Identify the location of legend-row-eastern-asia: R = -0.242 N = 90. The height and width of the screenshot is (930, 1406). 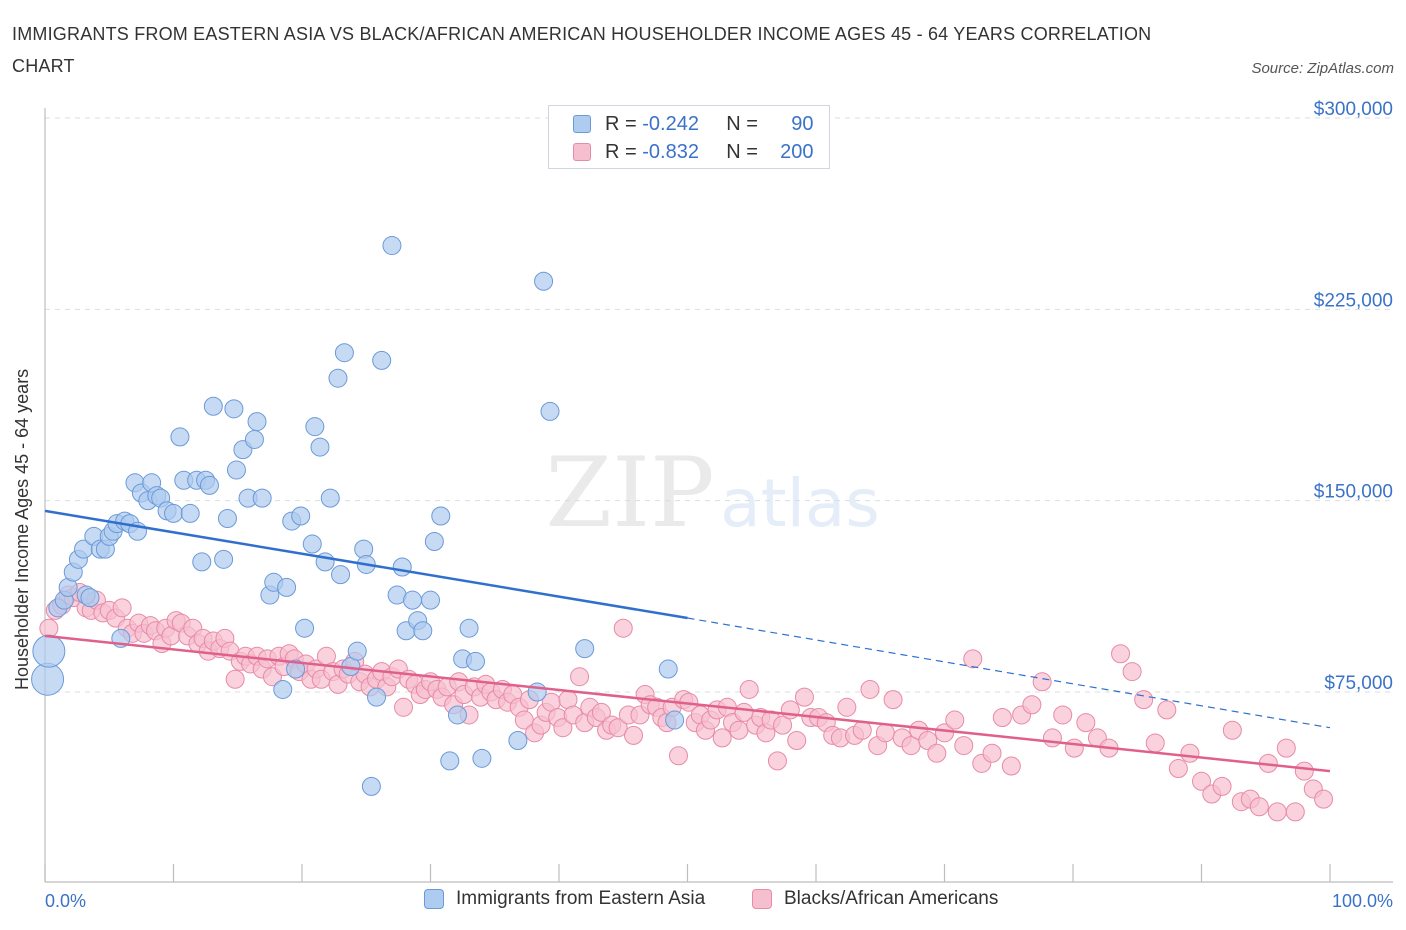
(693, 124).